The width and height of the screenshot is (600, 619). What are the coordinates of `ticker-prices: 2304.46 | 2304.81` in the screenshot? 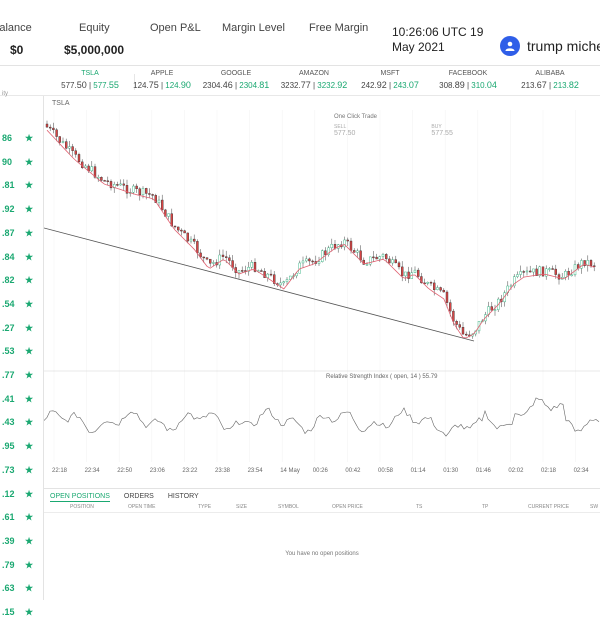 It's located at (236, 85).